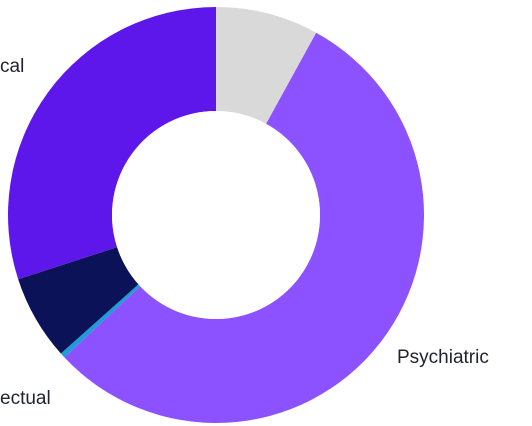  I want to click on slice-label-intellectual: ectual, so click(25, 398).